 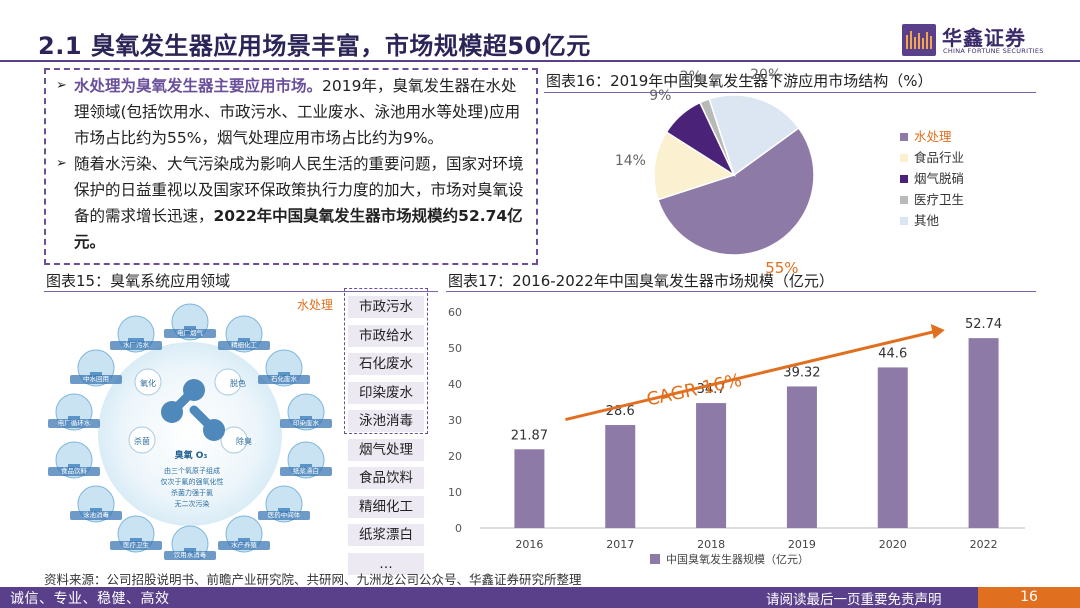 I want to click on pie-legend-item: 食品行业, so click(x=932, y=157).